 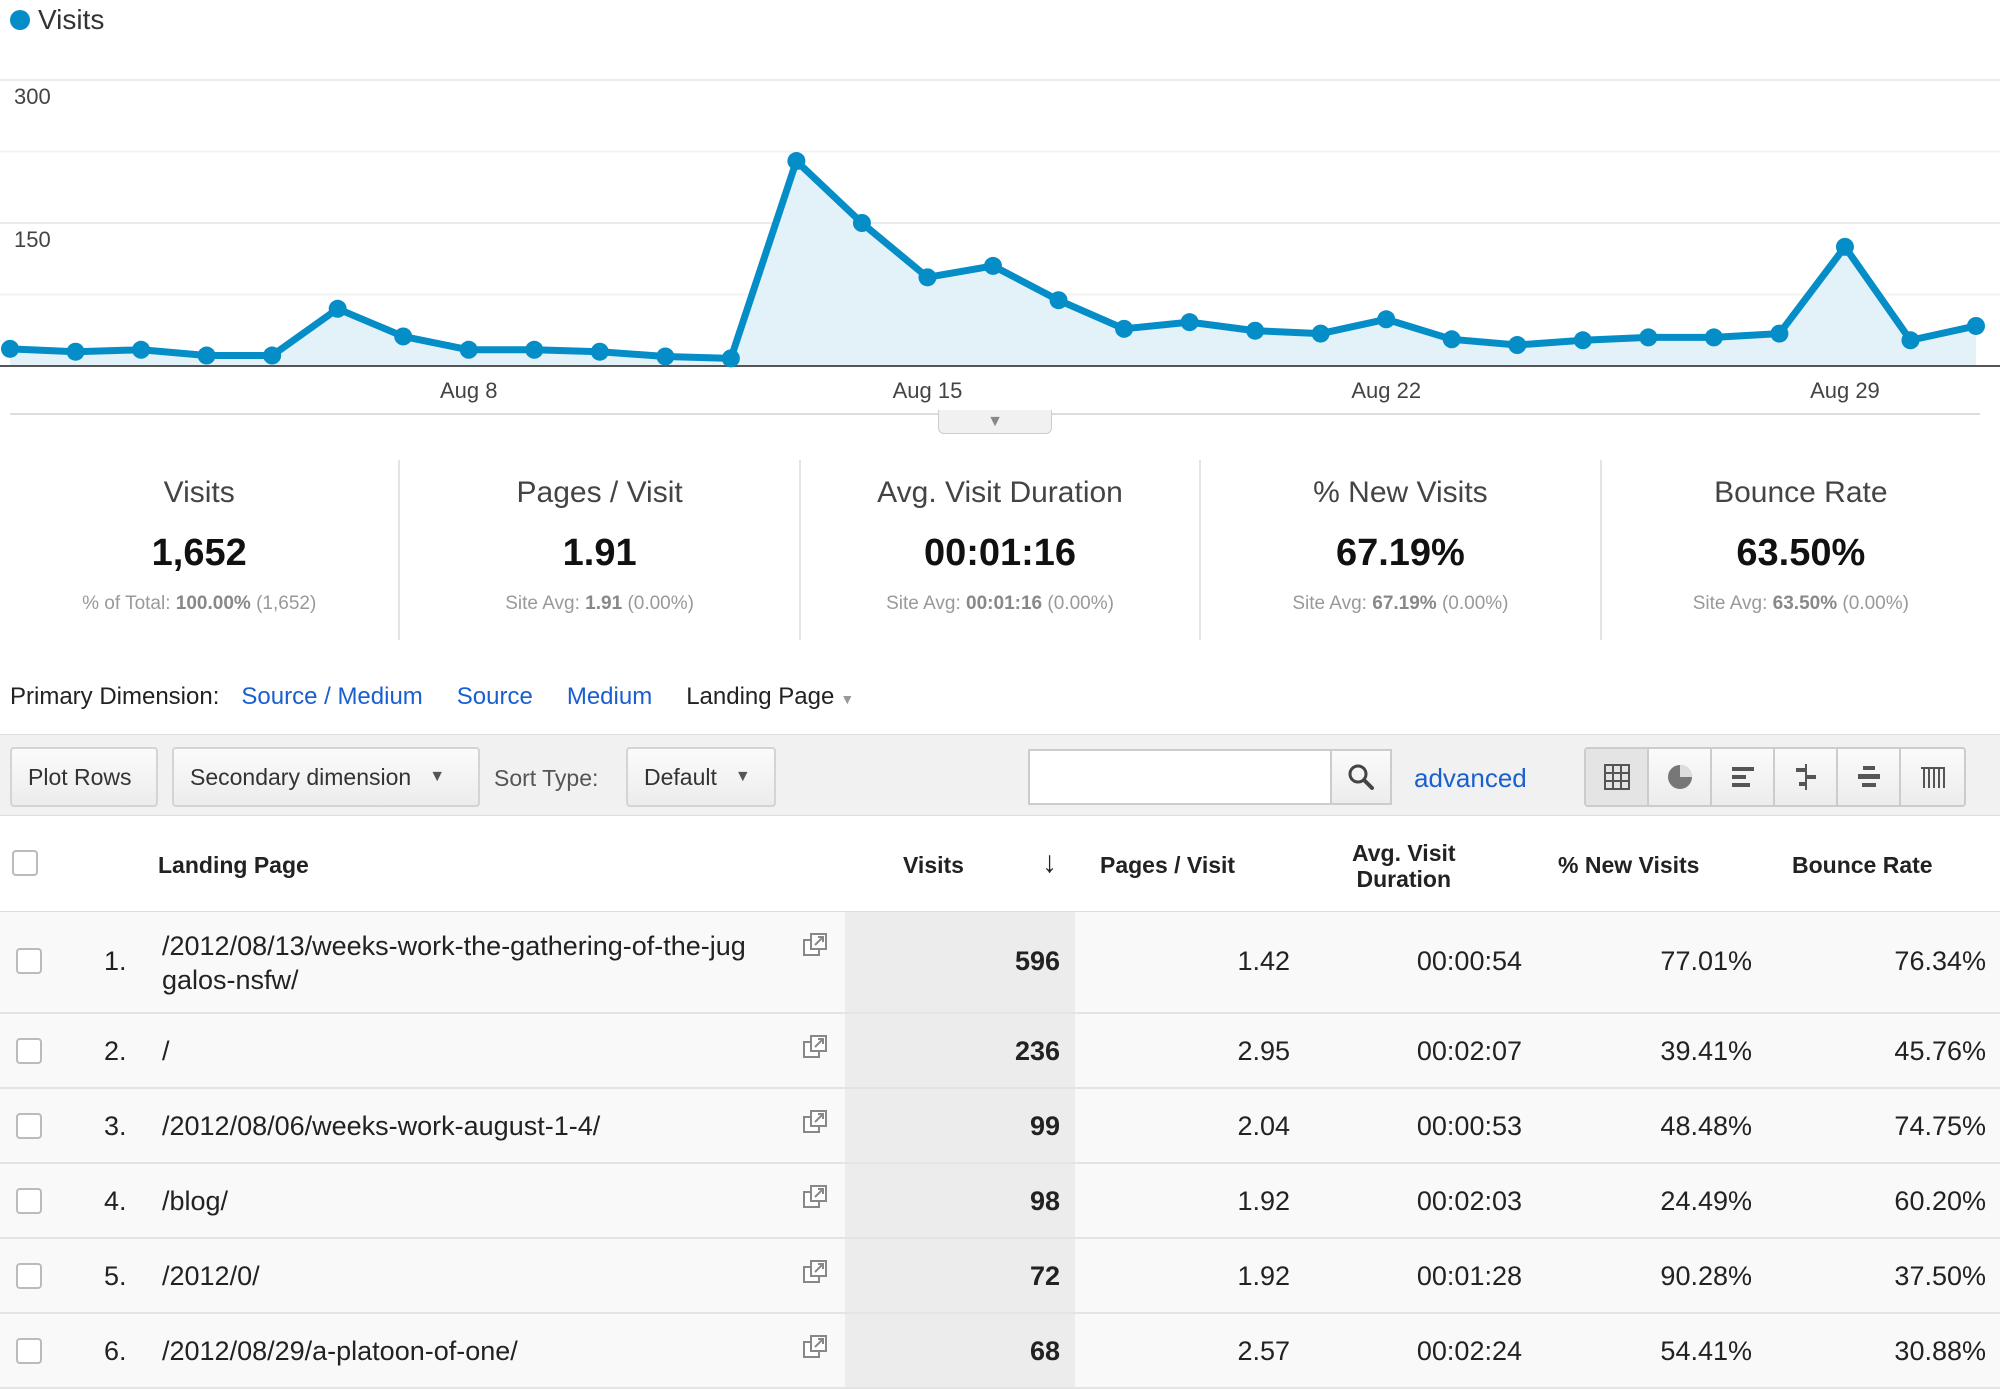 I want to click on header-visits: Visits, so click(x=933, y=865).